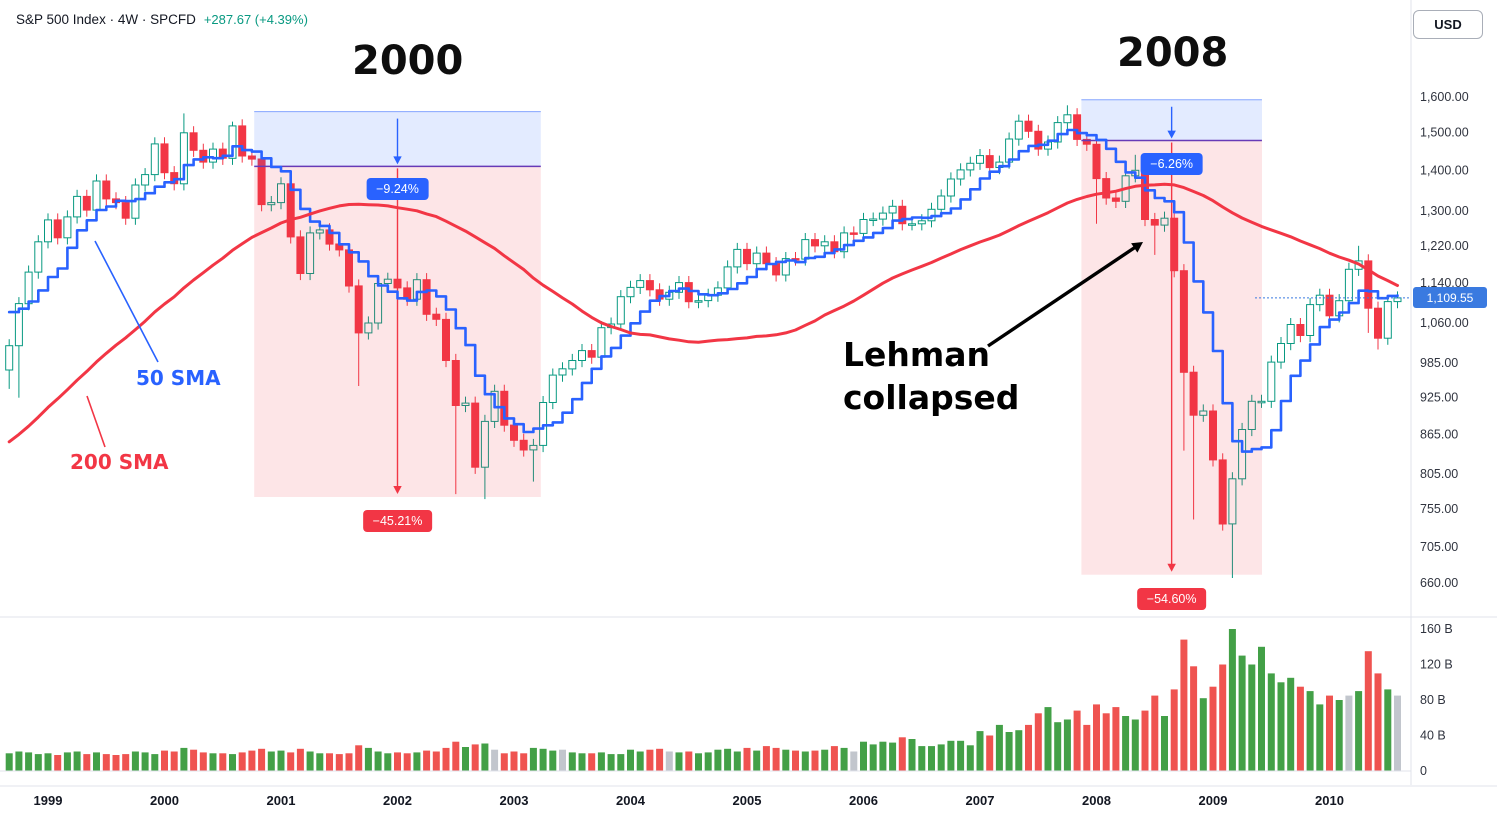 This screenshot has width=1497, height=820. I want to click on time-tick-label: 2003, so click(514, 800).